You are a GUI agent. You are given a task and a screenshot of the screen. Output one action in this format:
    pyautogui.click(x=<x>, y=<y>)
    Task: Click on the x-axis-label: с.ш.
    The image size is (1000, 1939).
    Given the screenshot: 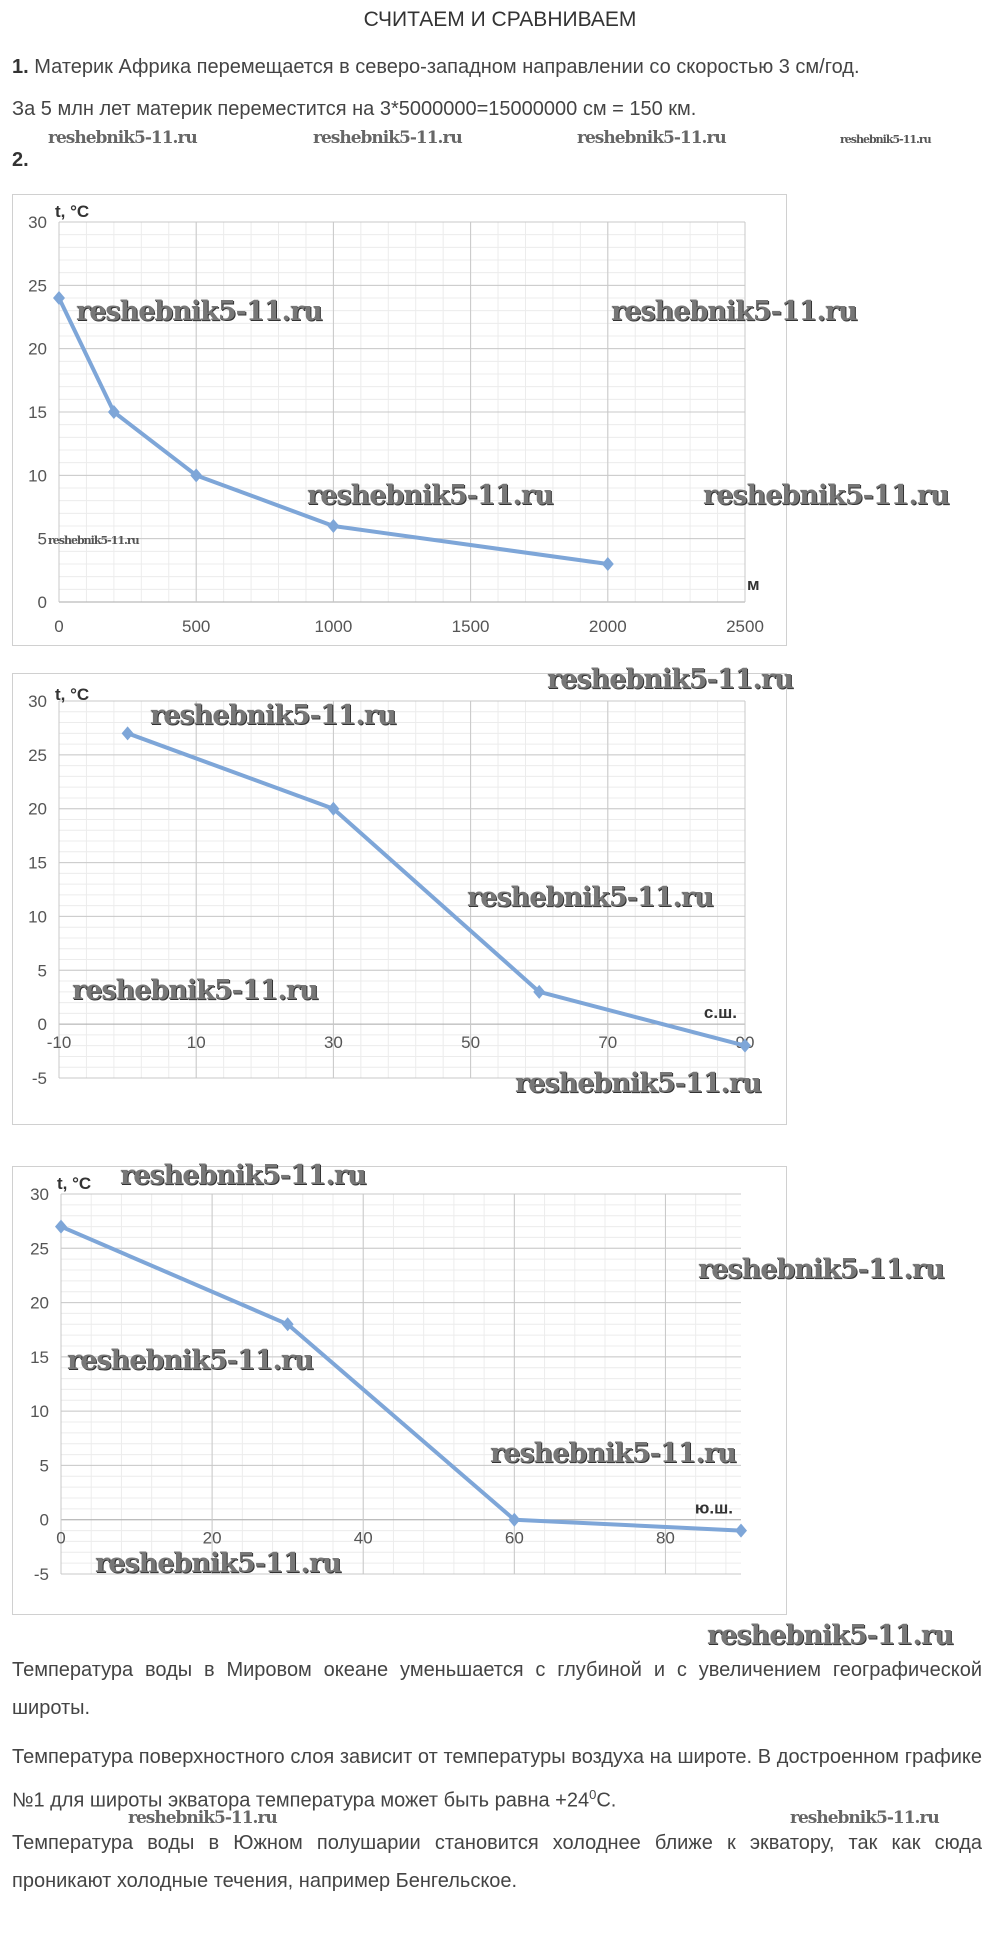 What is the action you would take?
    pyautogui.click(x=720, y=1012)
    